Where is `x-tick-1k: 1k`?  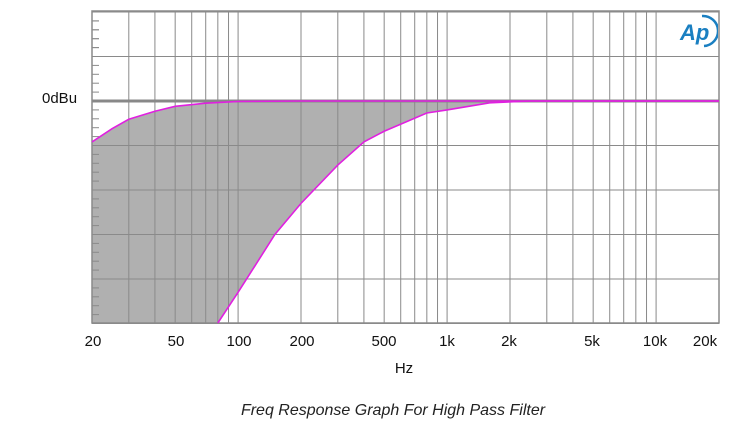
x-tick-1k: 1k is located at coordinates (447, 341).